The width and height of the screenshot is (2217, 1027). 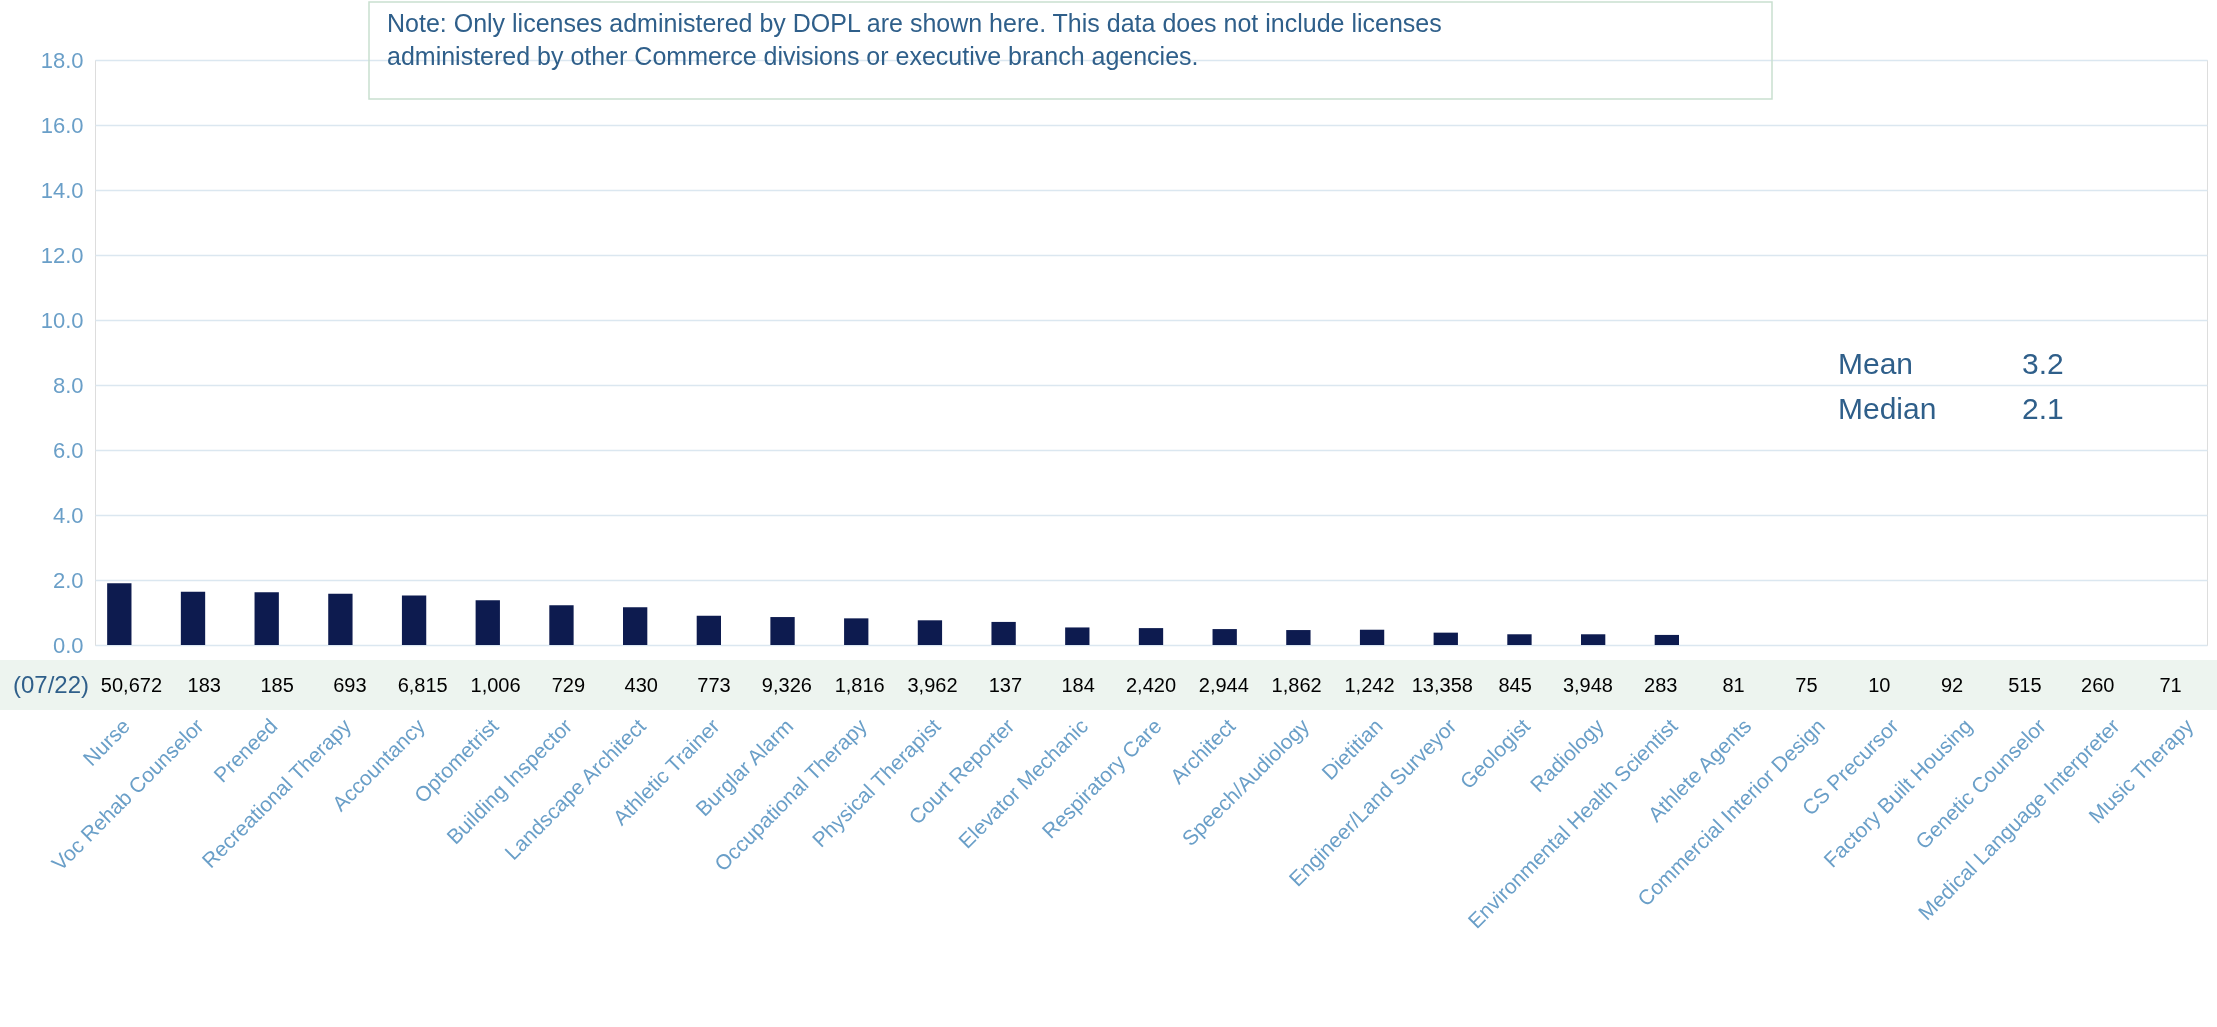 What do you see at coordinates (1733, 685) in the screenshot?
I see `text: 81` at bounding box center [1733, 685].